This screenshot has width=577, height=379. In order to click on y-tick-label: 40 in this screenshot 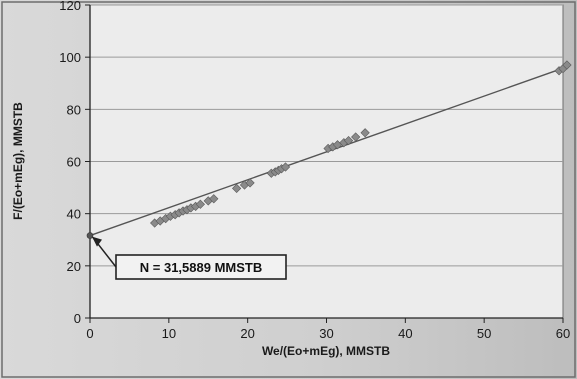, I will do `click(74, 214)`.